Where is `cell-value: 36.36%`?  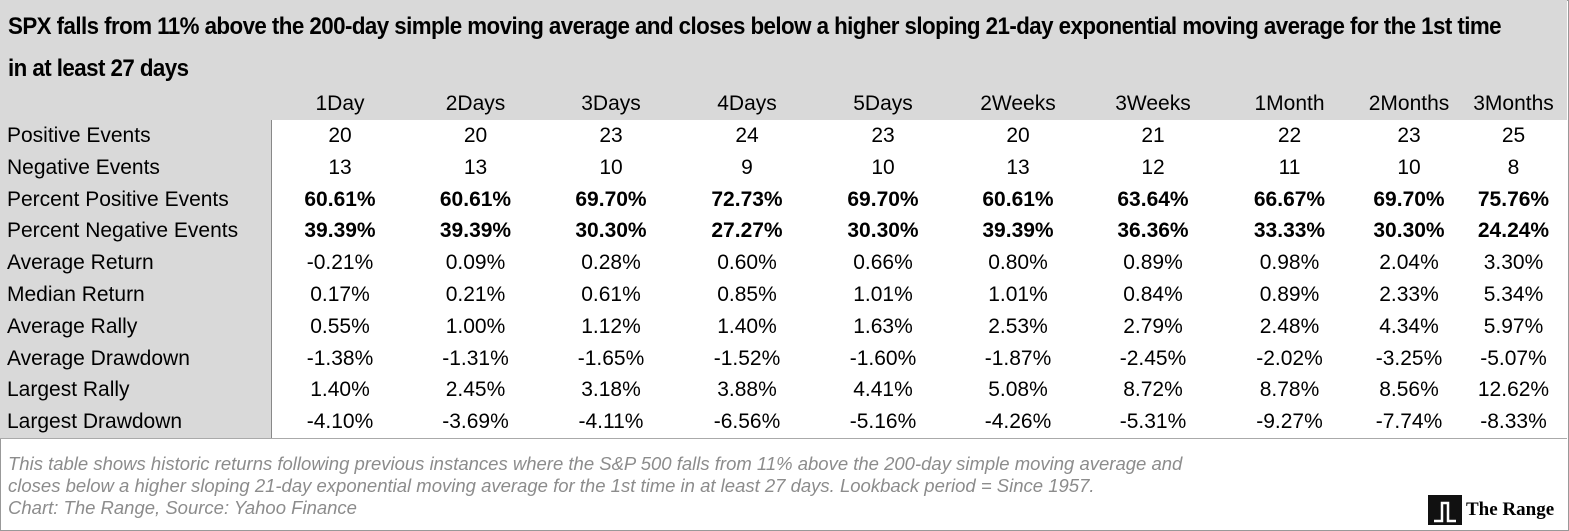
cell-value: 36.36% is located at coordinates (1153, 231).